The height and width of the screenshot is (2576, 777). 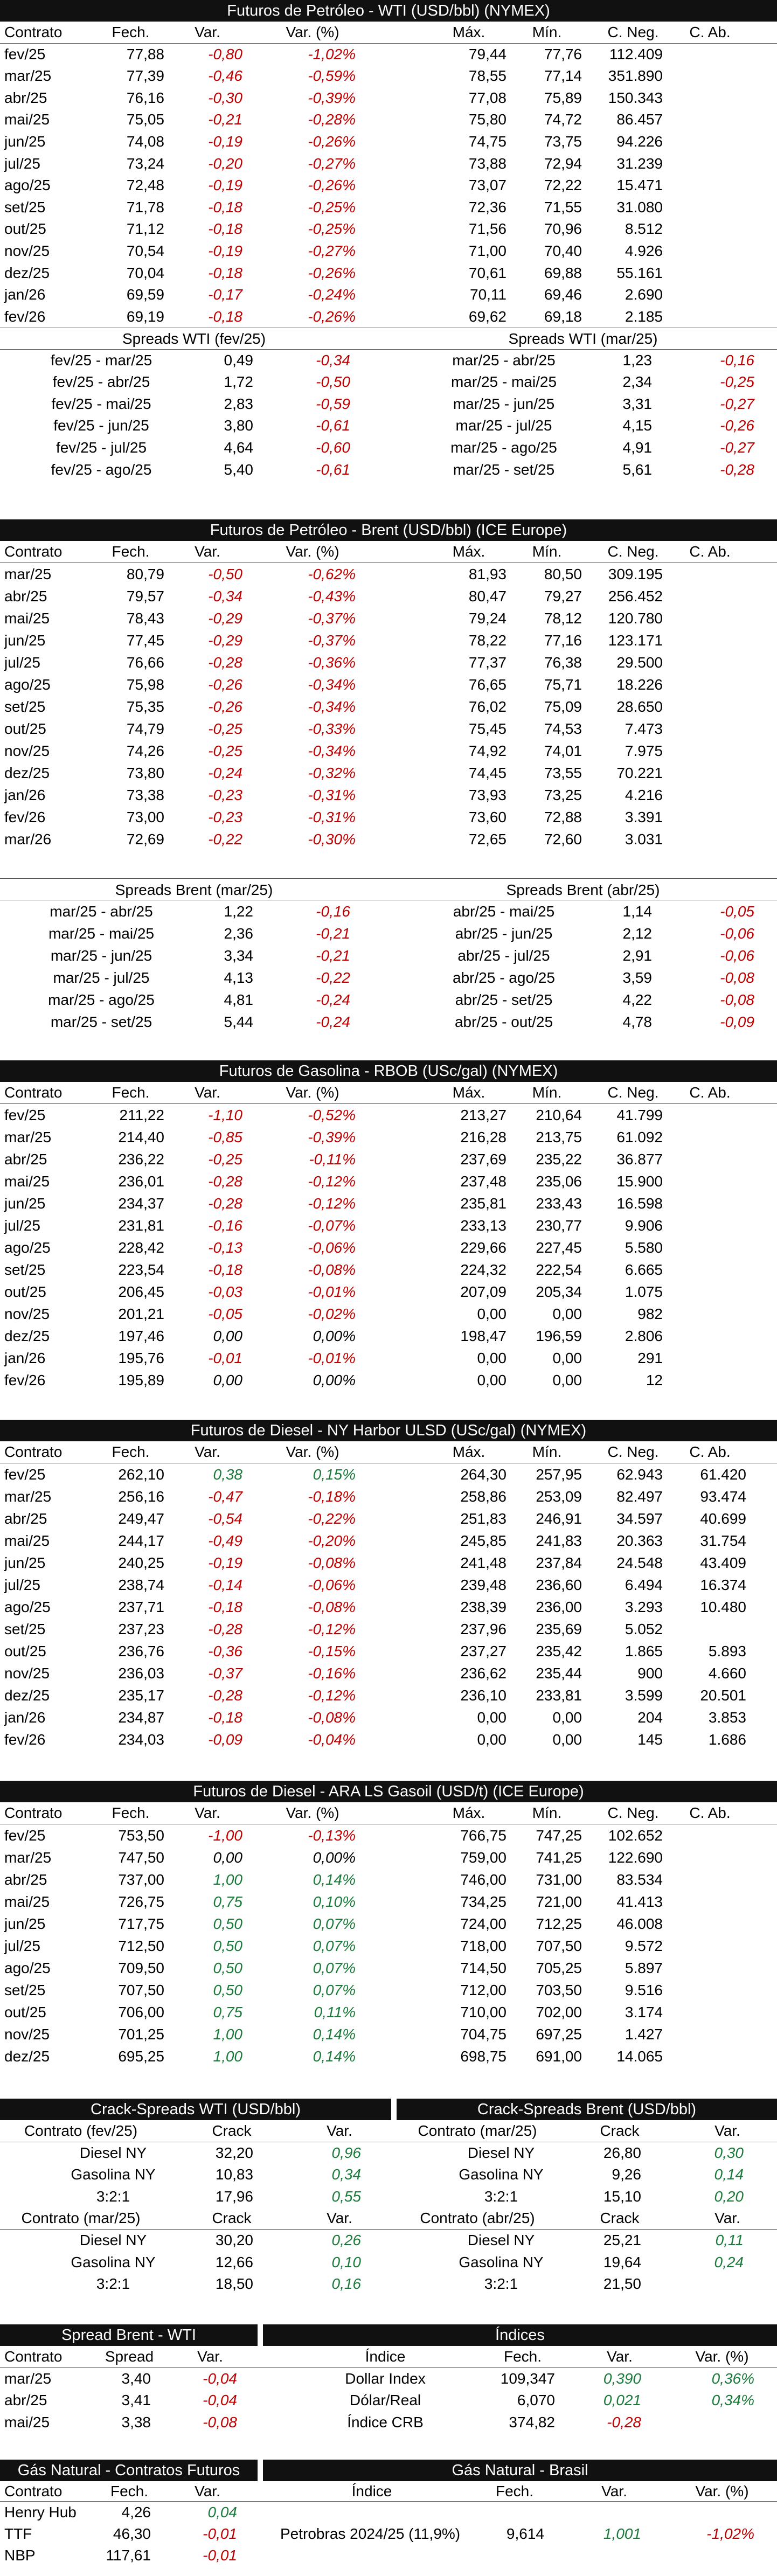 I want to click on cell: -0,25%, so click(x=332, y=207).